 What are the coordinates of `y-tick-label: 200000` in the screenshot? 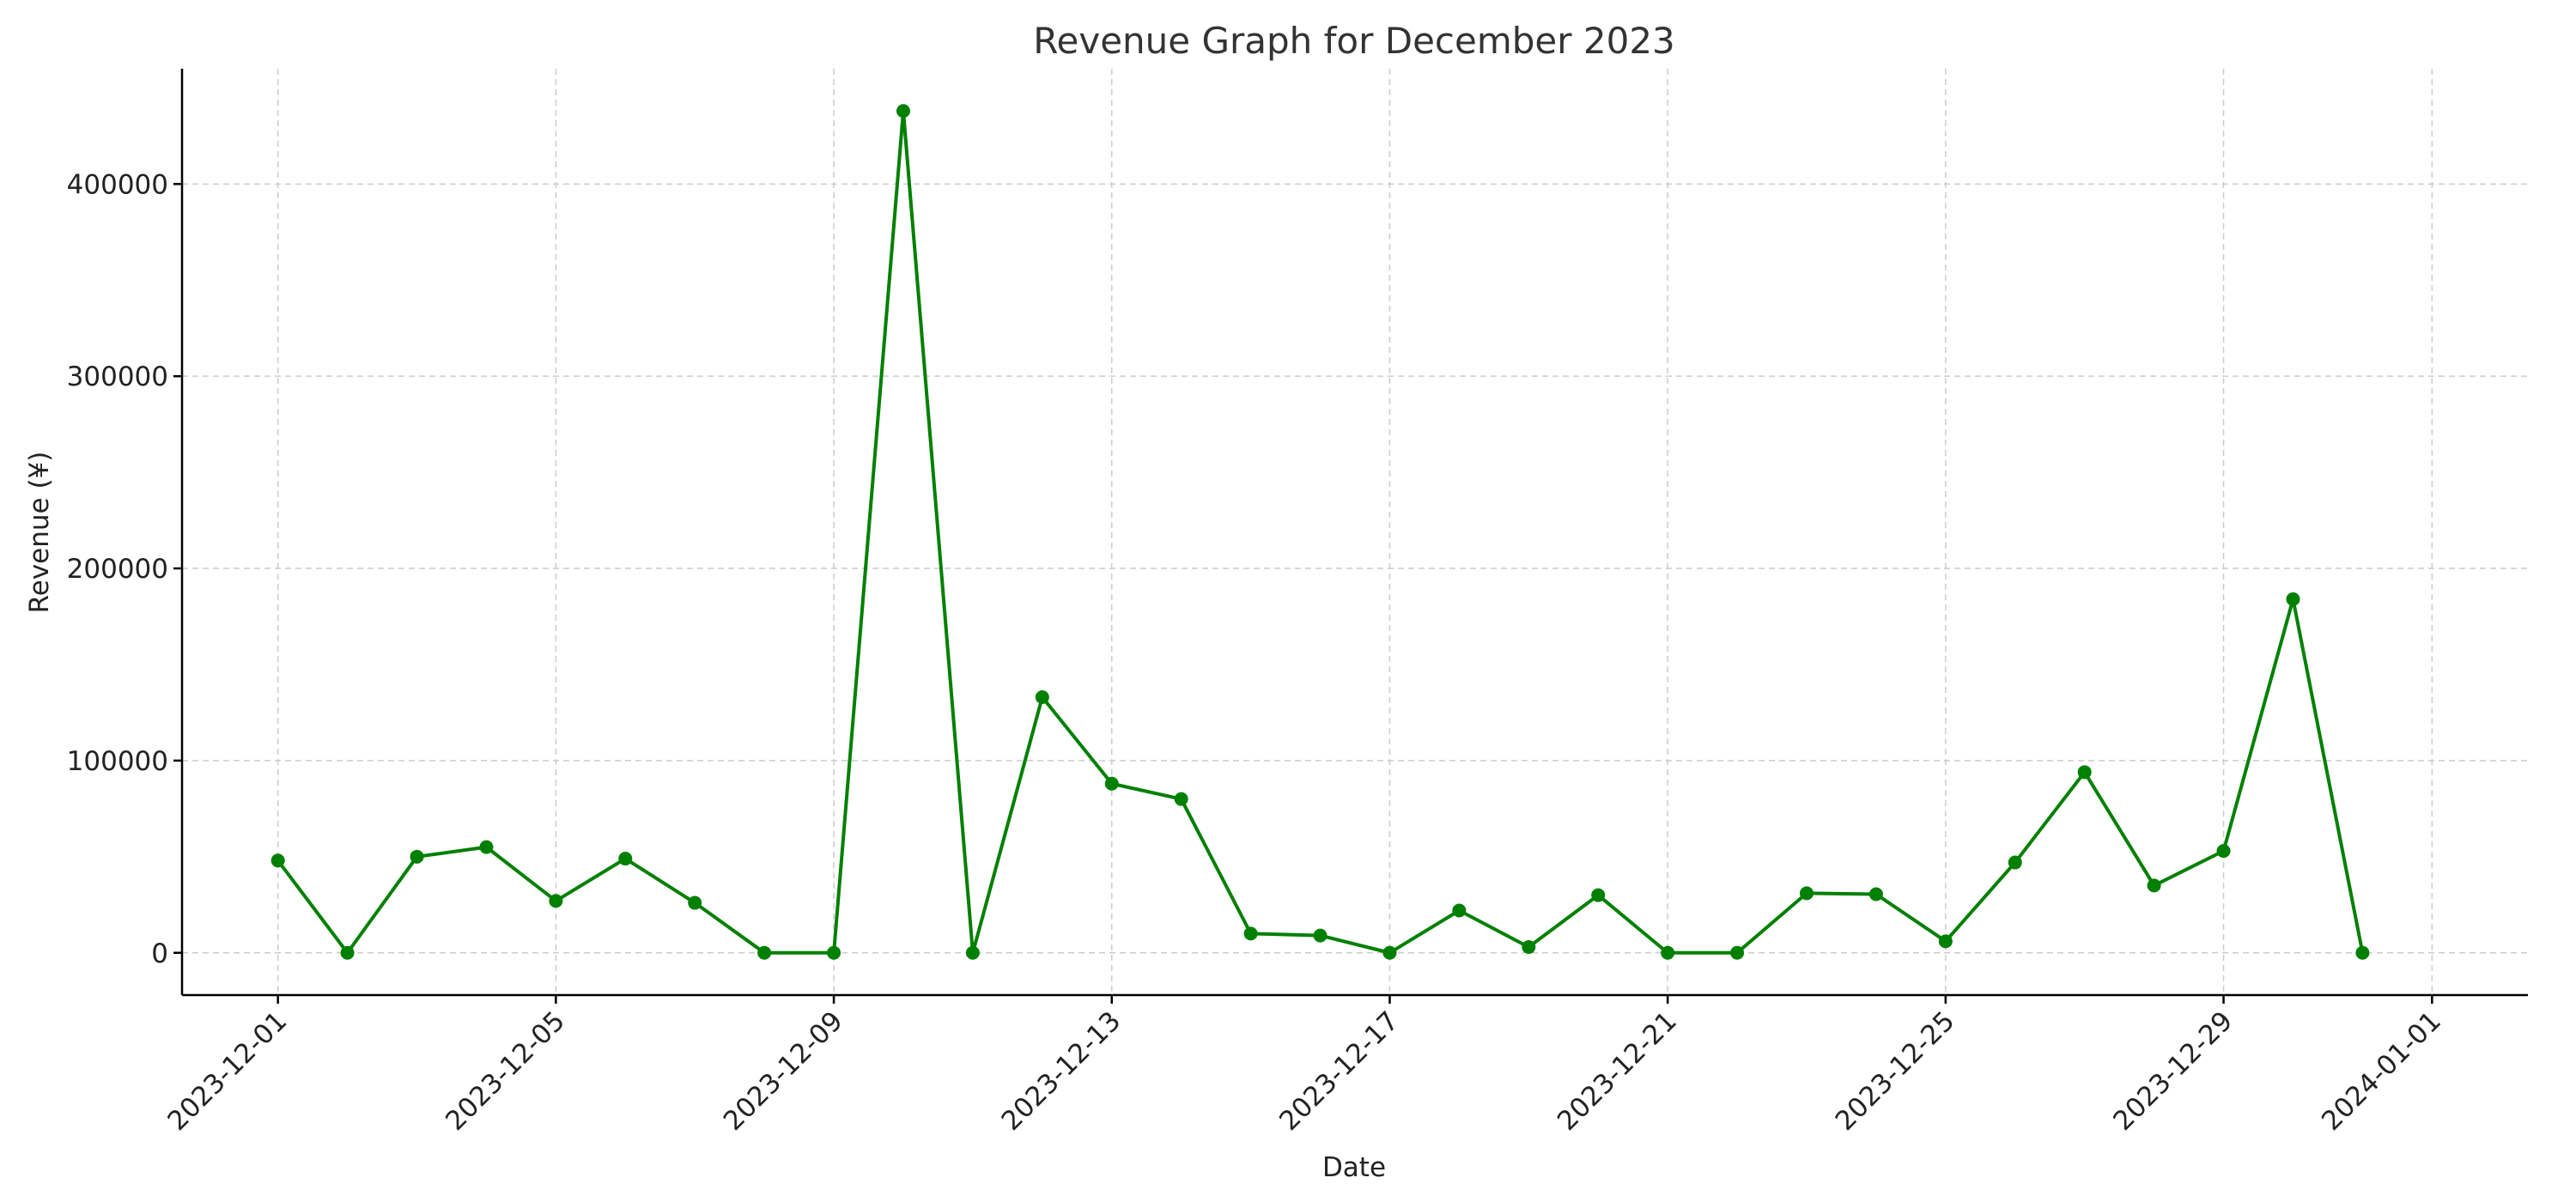 It's located at (117, 569).